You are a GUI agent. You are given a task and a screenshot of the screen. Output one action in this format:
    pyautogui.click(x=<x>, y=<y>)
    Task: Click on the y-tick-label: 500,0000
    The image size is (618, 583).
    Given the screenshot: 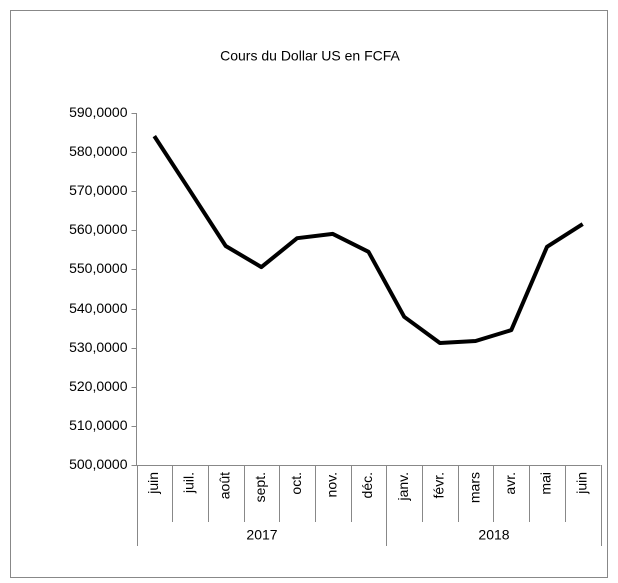 What is the action you would take?
    pyautogui.click(x=98, y=464)
    